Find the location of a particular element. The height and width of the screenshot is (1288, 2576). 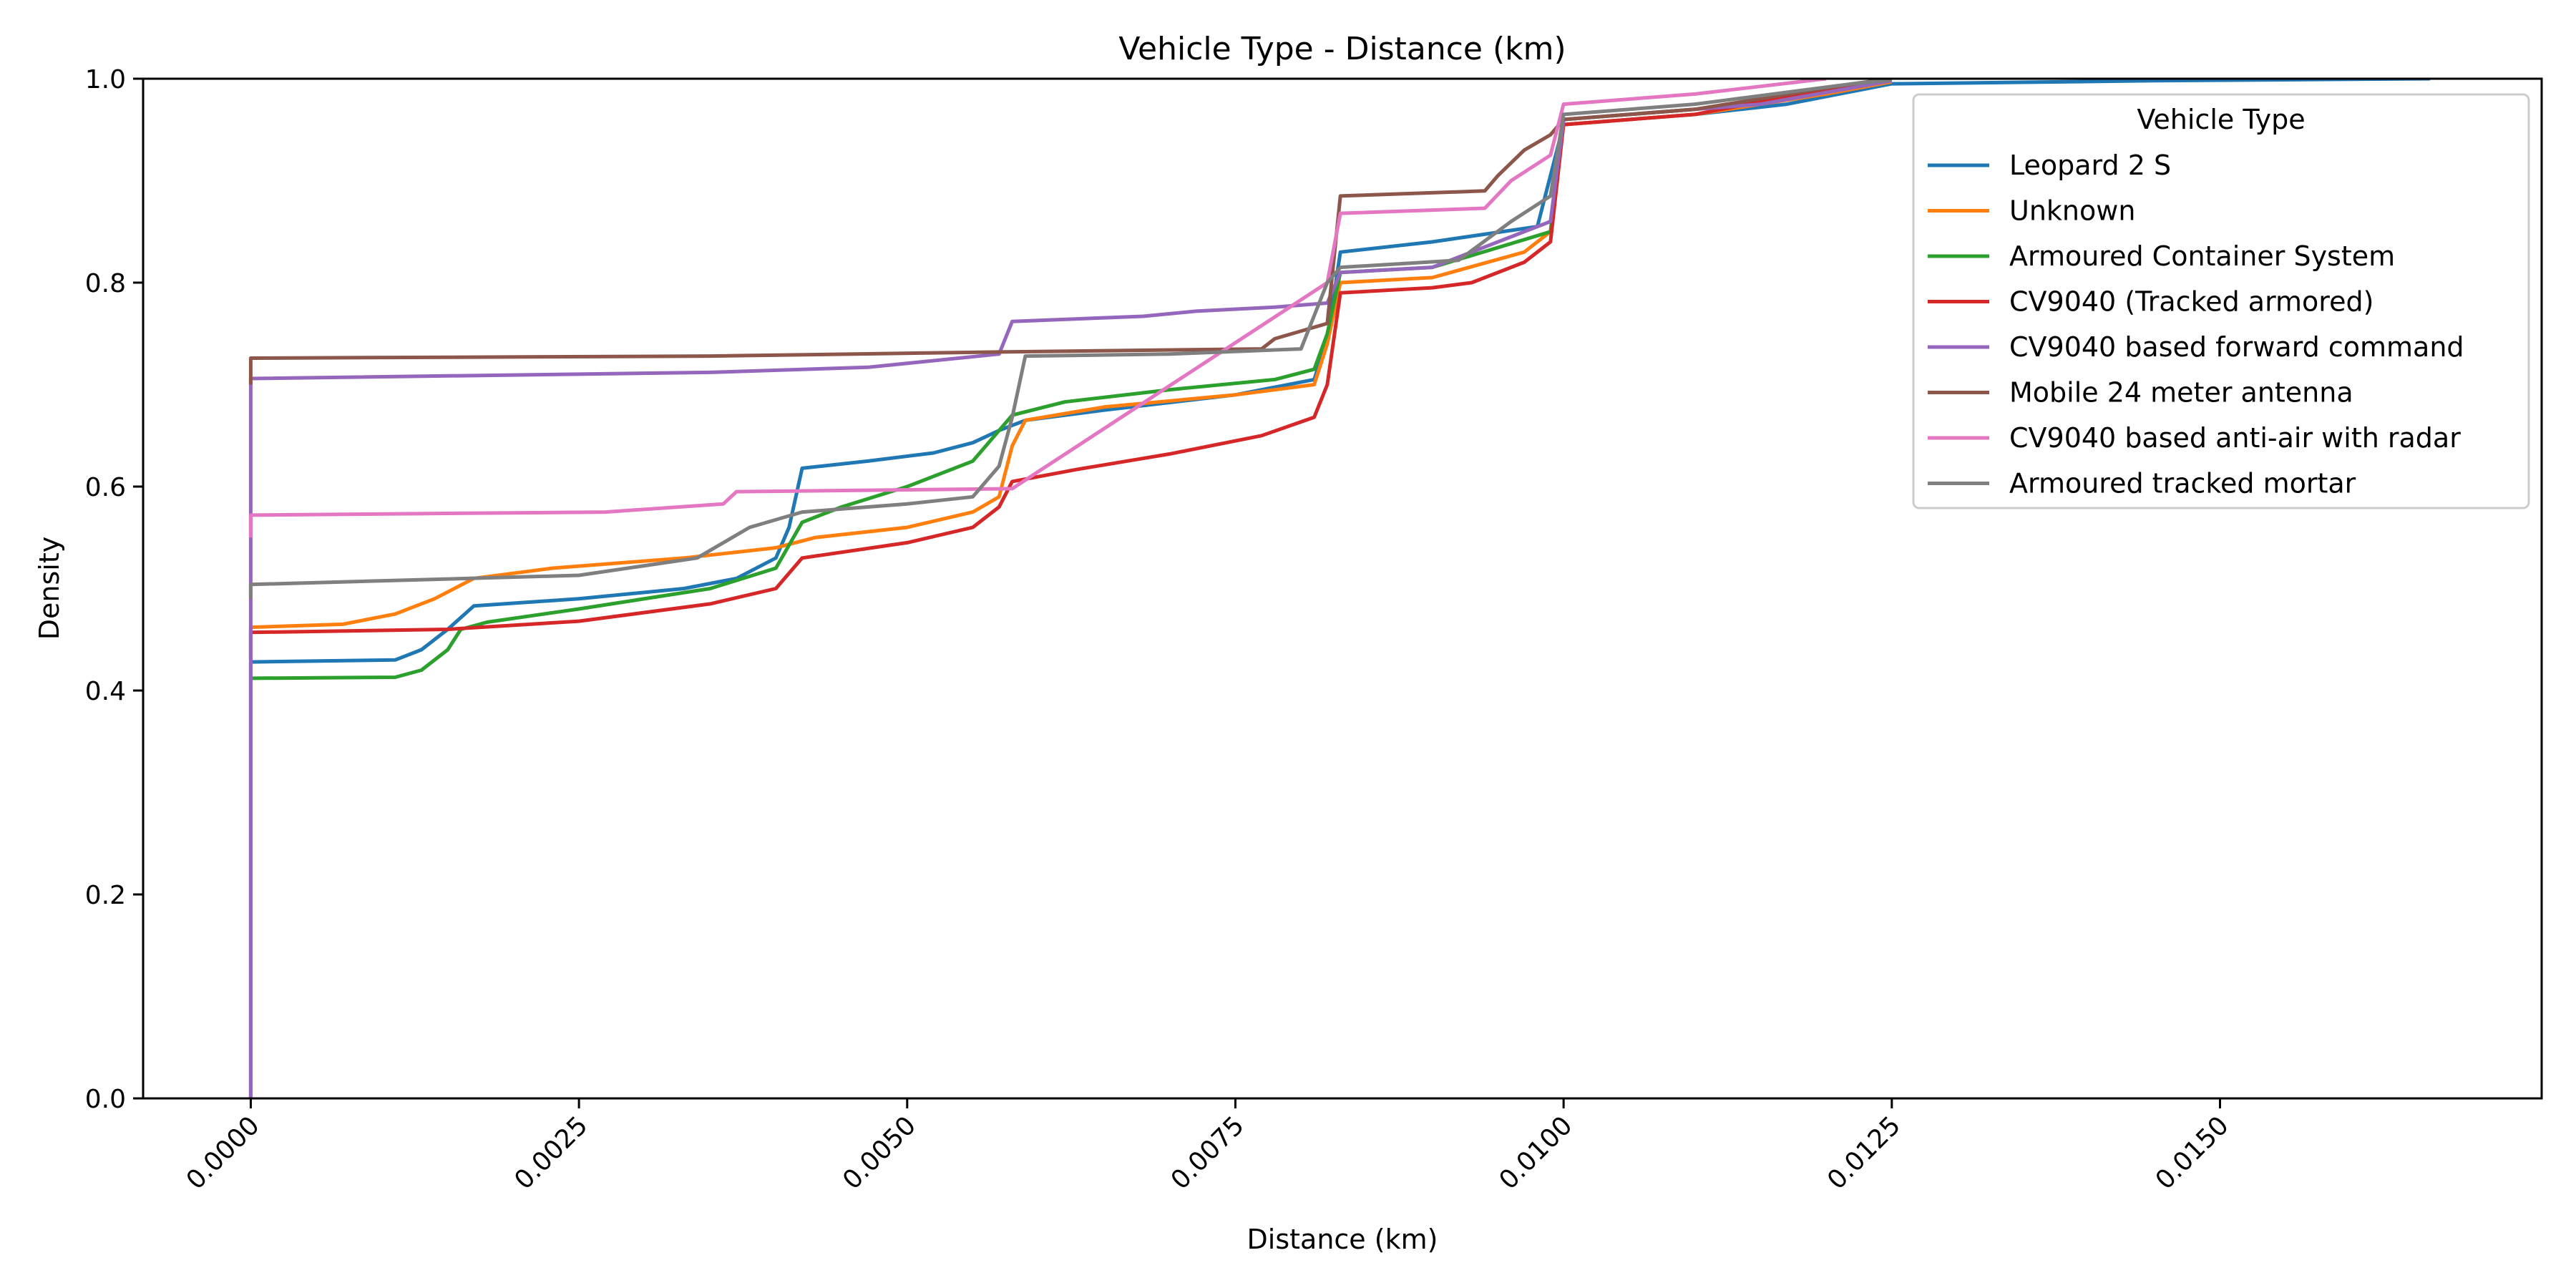

x-axis-label: Distance (km) is located at coordinates (1342, 1239).